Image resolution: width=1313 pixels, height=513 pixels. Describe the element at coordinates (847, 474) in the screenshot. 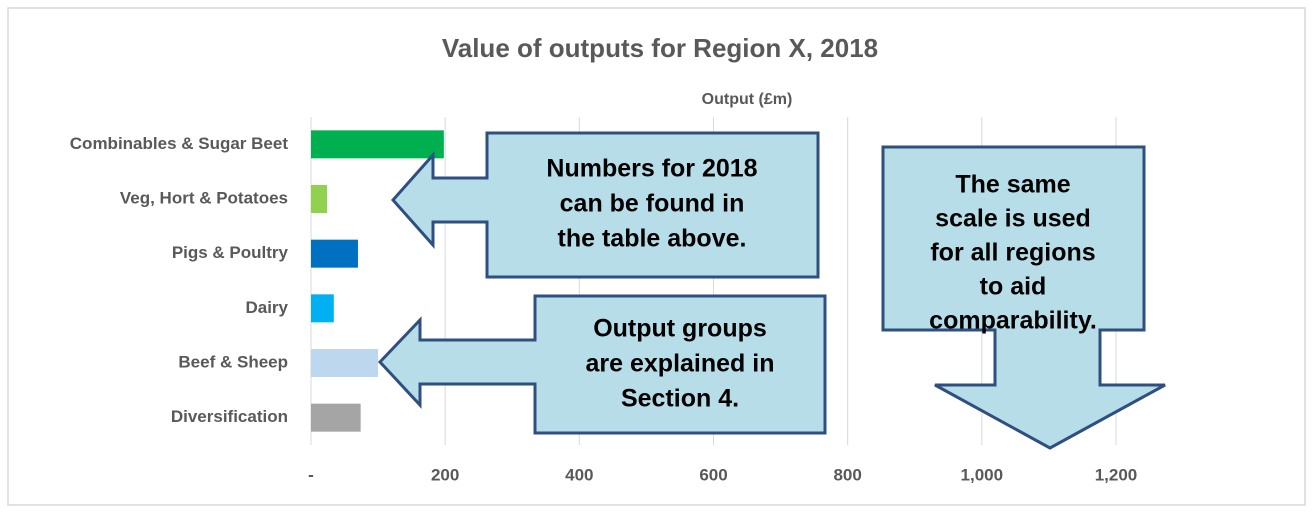

I see `x-tick-label: 800` at that location.